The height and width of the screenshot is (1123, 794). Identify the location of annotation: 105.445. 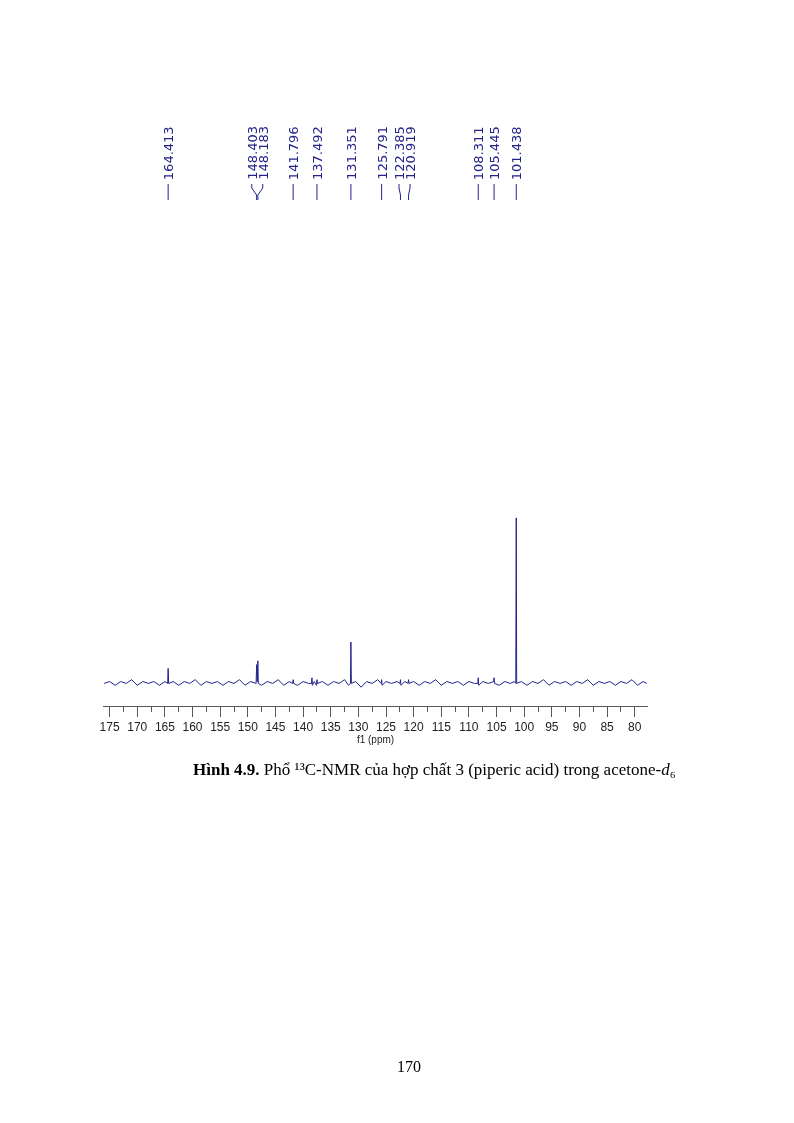
(495, 153).